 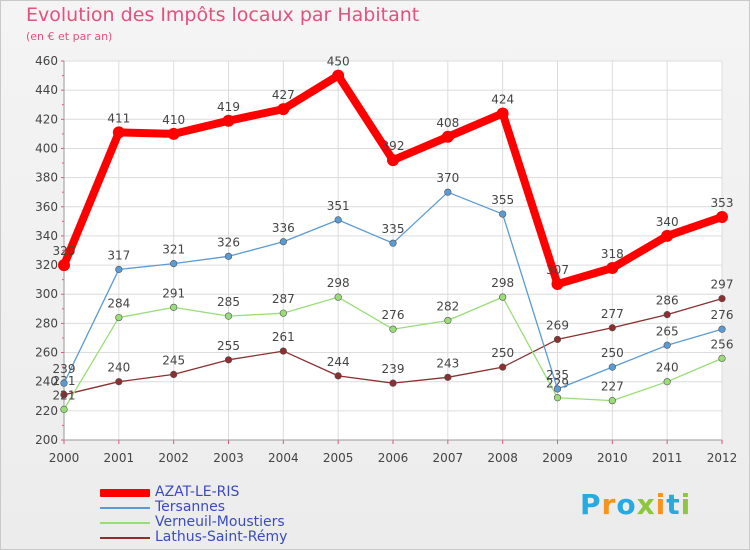 I want to click on x-tick-label: 2011, so click(x=667, y=458).